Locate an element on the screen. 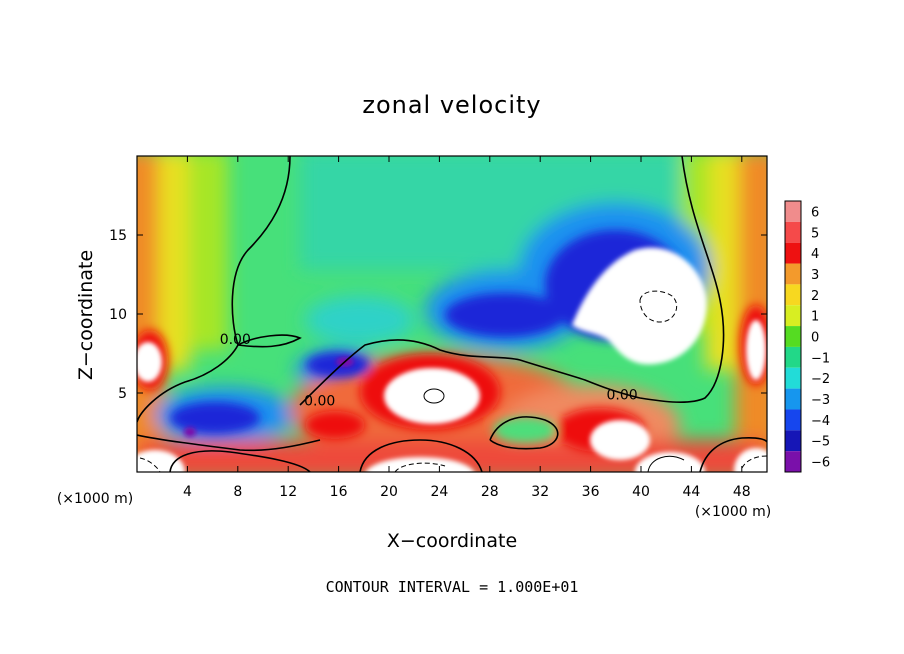  zero-contour-floor-right is located at coordinates (733, 454).